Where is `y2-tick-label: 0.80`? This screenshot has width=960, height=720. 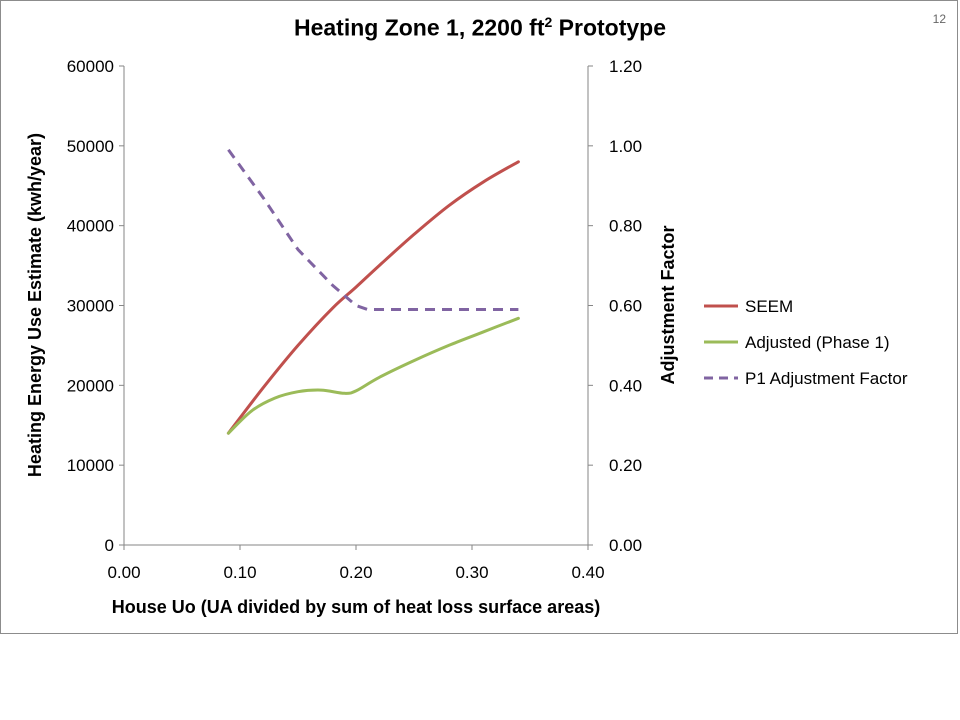 y2-tick-label: 0.80 is located at coordinates (625, 226).